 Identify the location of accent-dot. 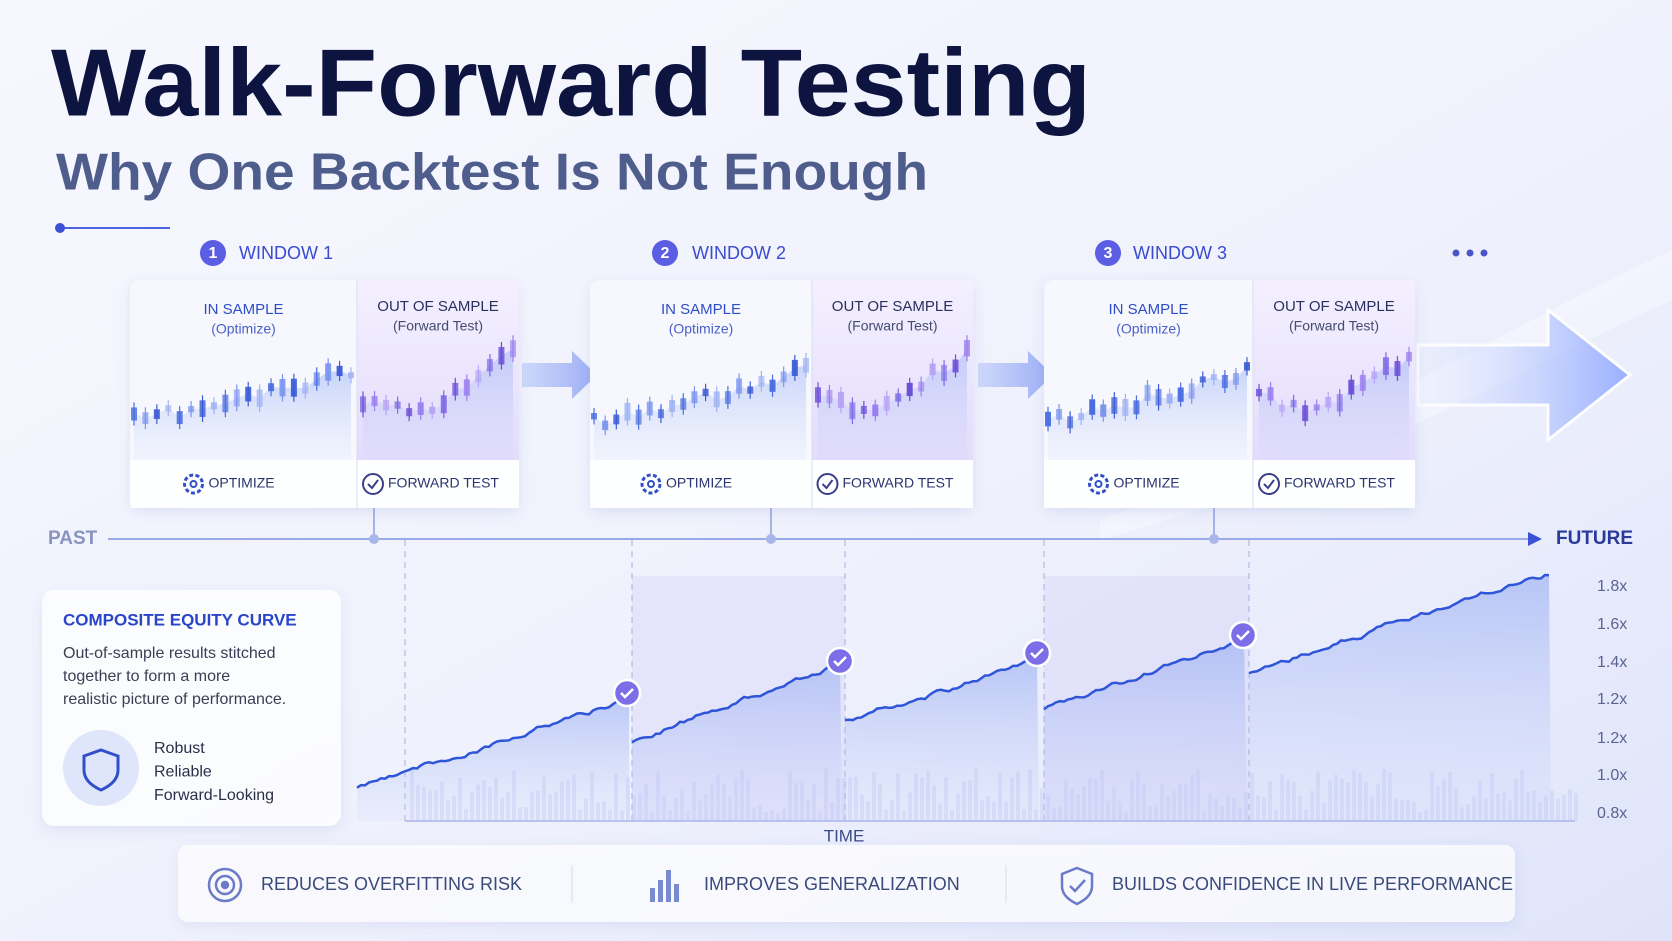
(60, 228).